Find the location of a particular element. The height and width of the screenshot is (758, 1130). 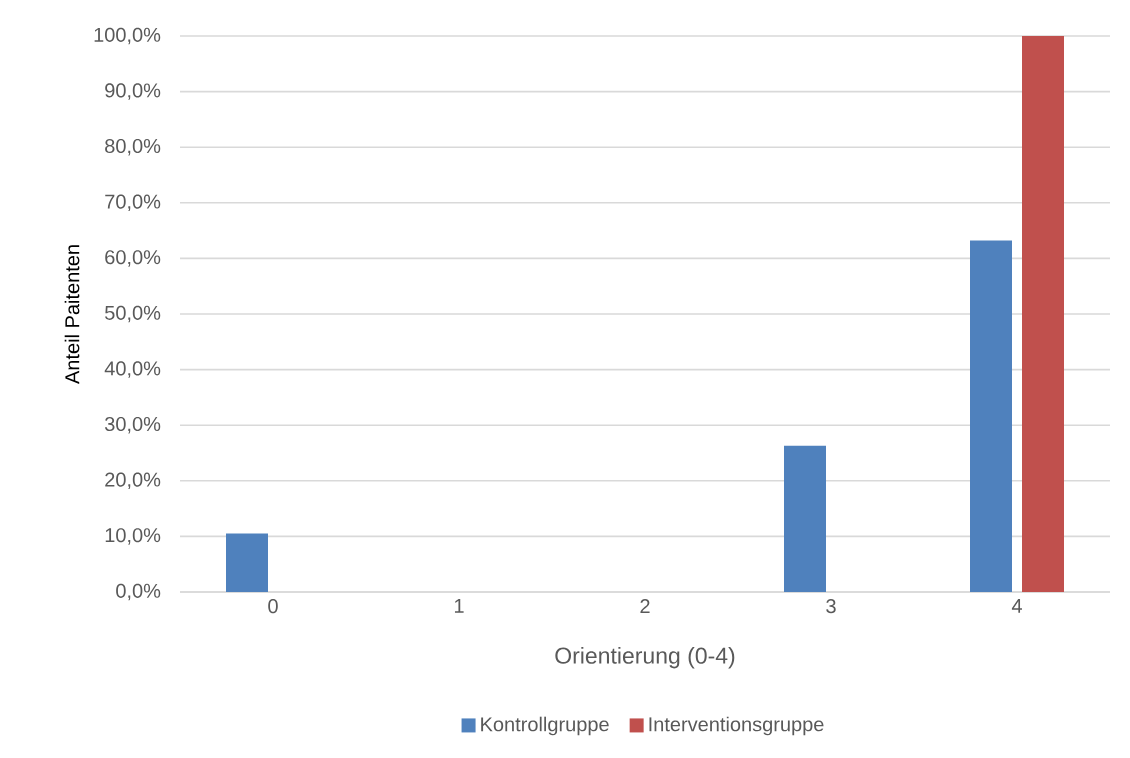

y-tick-label: 60,0% is located at coordinates (133, 258).